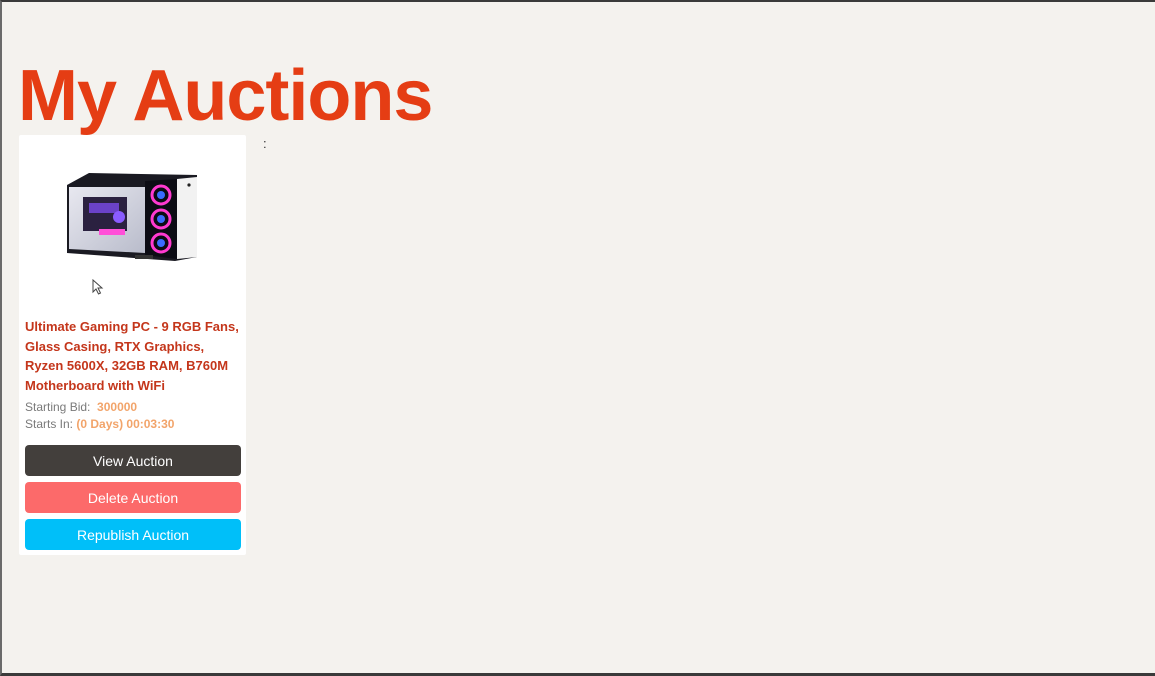 The height and width of the screenshot is (676, 1155). What do you see at coordinates (117, 407) in the screenshot?
I see `starting-bid-value: 300000` at bounding box center [117, 407].